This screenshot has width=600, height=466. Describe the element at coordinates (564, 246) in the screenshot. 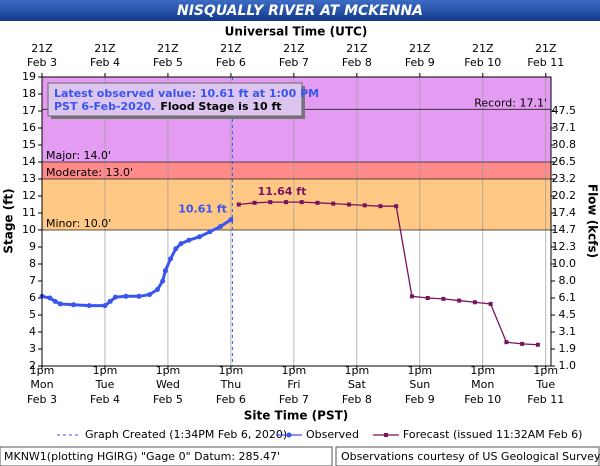

I see `y2-tick-label: 12.3` at that location.